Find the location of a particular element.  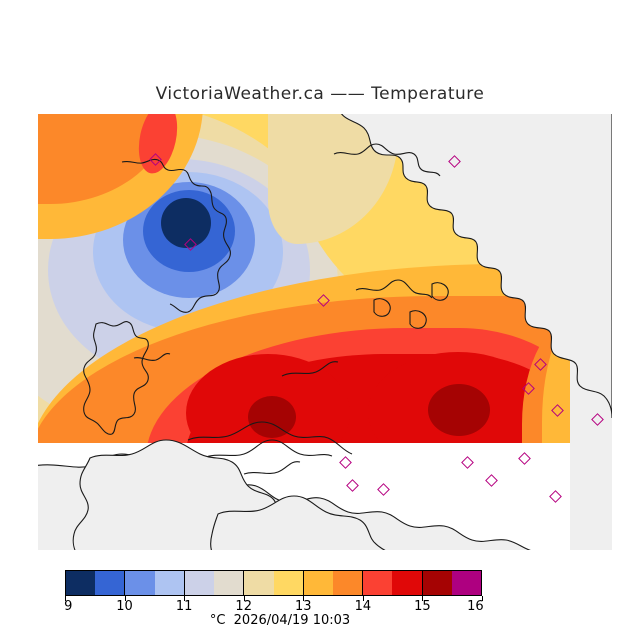

colorbar-ticklabel-11: 11 is located at coordinates (184, 606).